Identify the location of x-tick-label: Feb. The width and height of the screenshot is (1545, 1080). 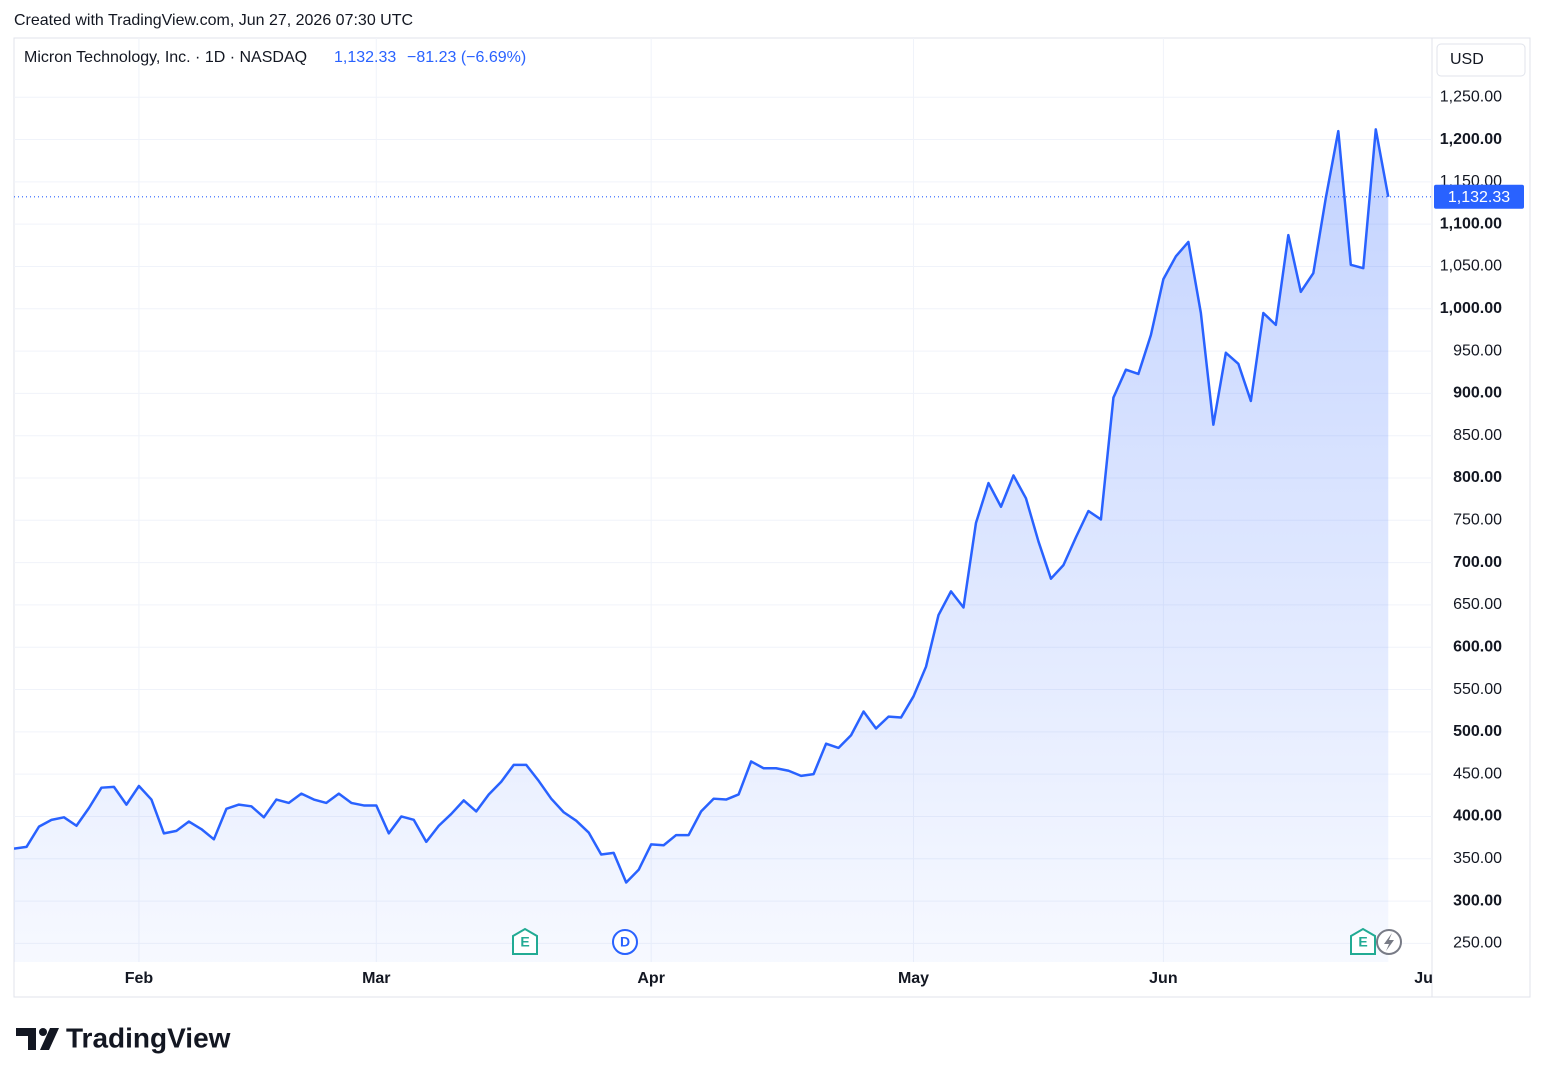
(139, 978).